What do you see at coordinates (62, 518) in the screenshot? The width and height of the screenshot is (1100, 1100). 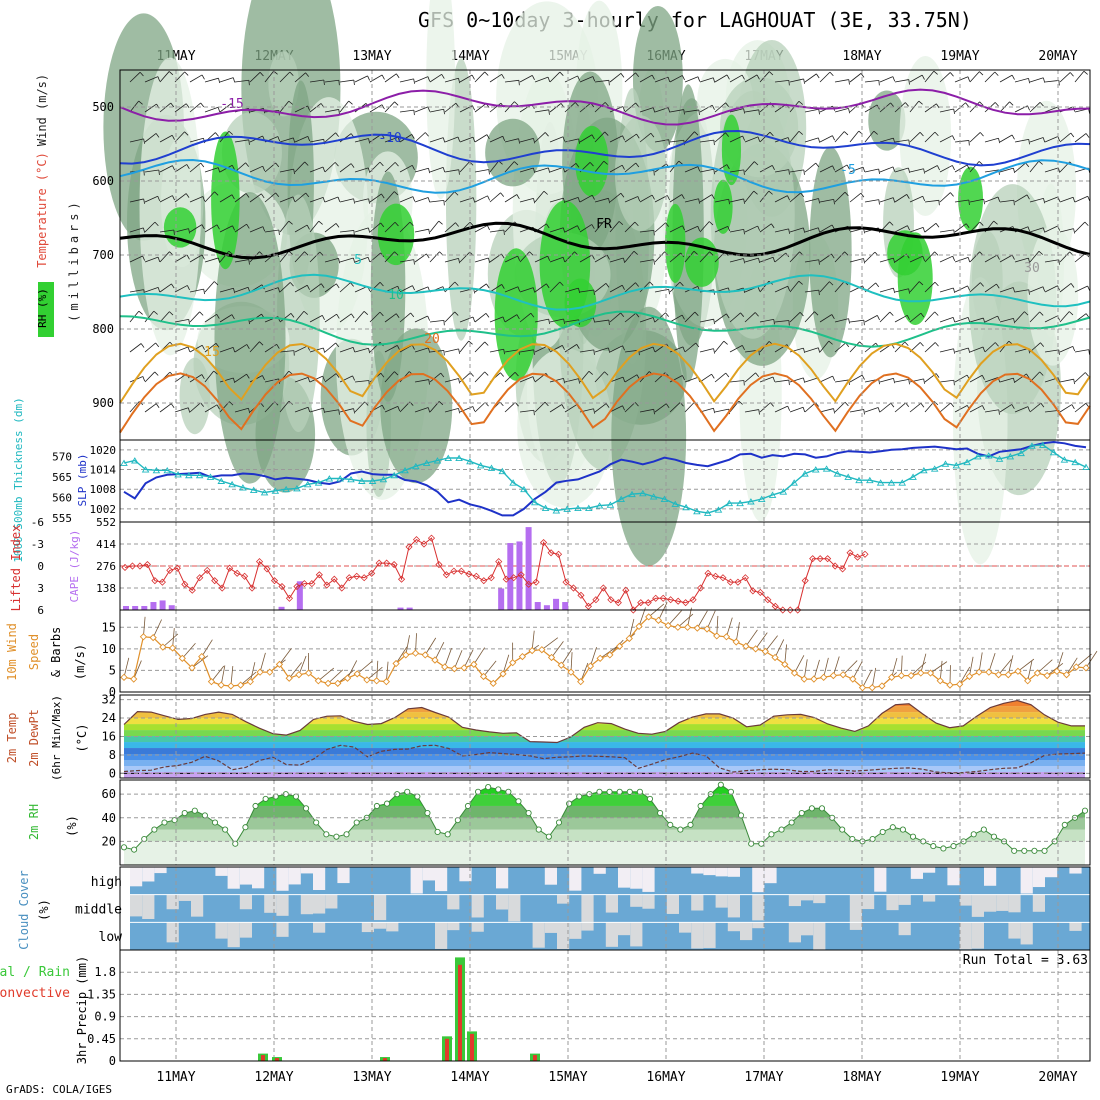 I see `thickness-tick-label: 555` at bounding box center [62, 518].